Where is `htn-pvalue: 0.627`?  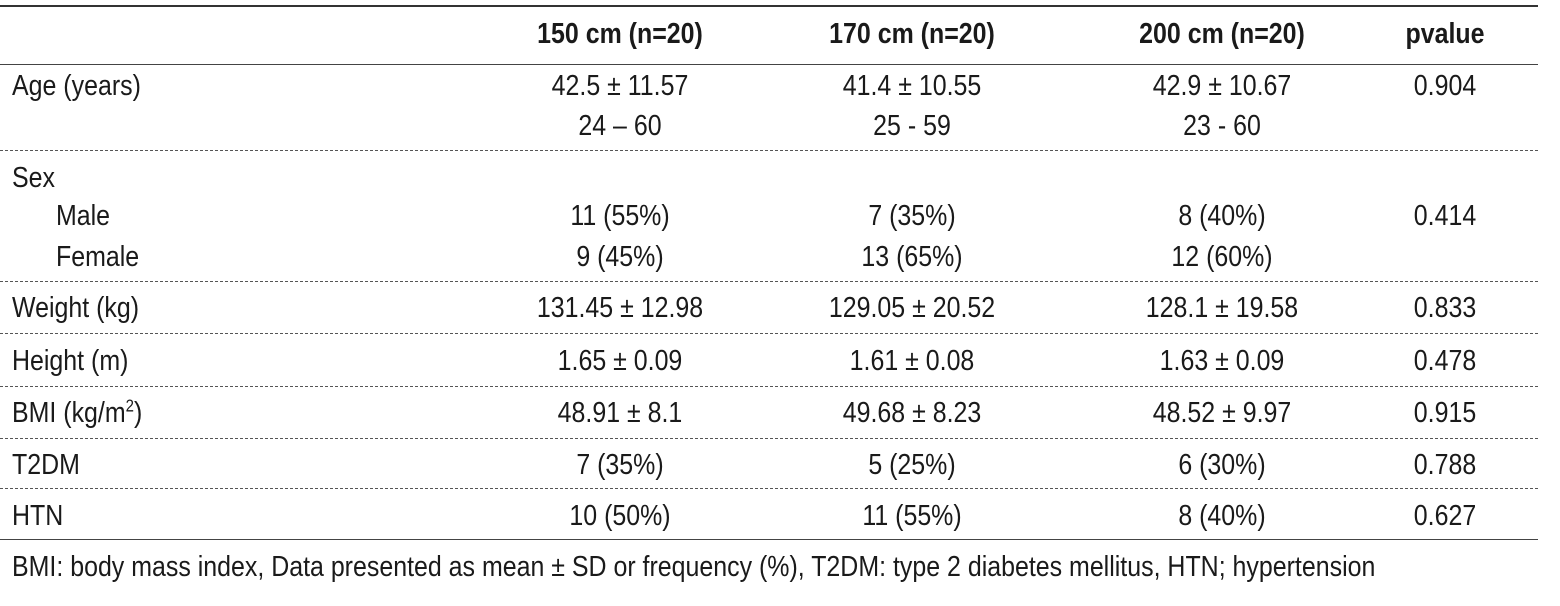
htn-pvalue: 0.627 is located at coordinates (1445, 516).